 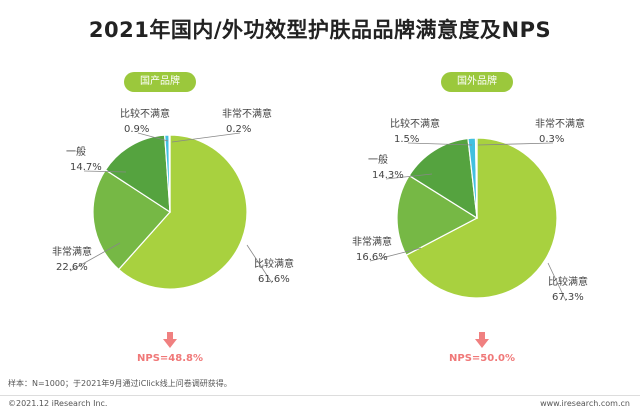 I want to click on slice-value: 14.7%, so click(x=86, y=167).